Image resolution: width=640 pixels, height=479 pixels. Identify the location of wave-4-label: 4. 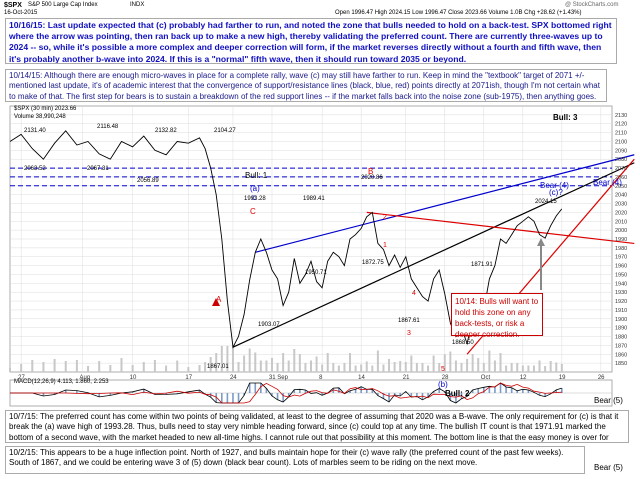
(414, 293).